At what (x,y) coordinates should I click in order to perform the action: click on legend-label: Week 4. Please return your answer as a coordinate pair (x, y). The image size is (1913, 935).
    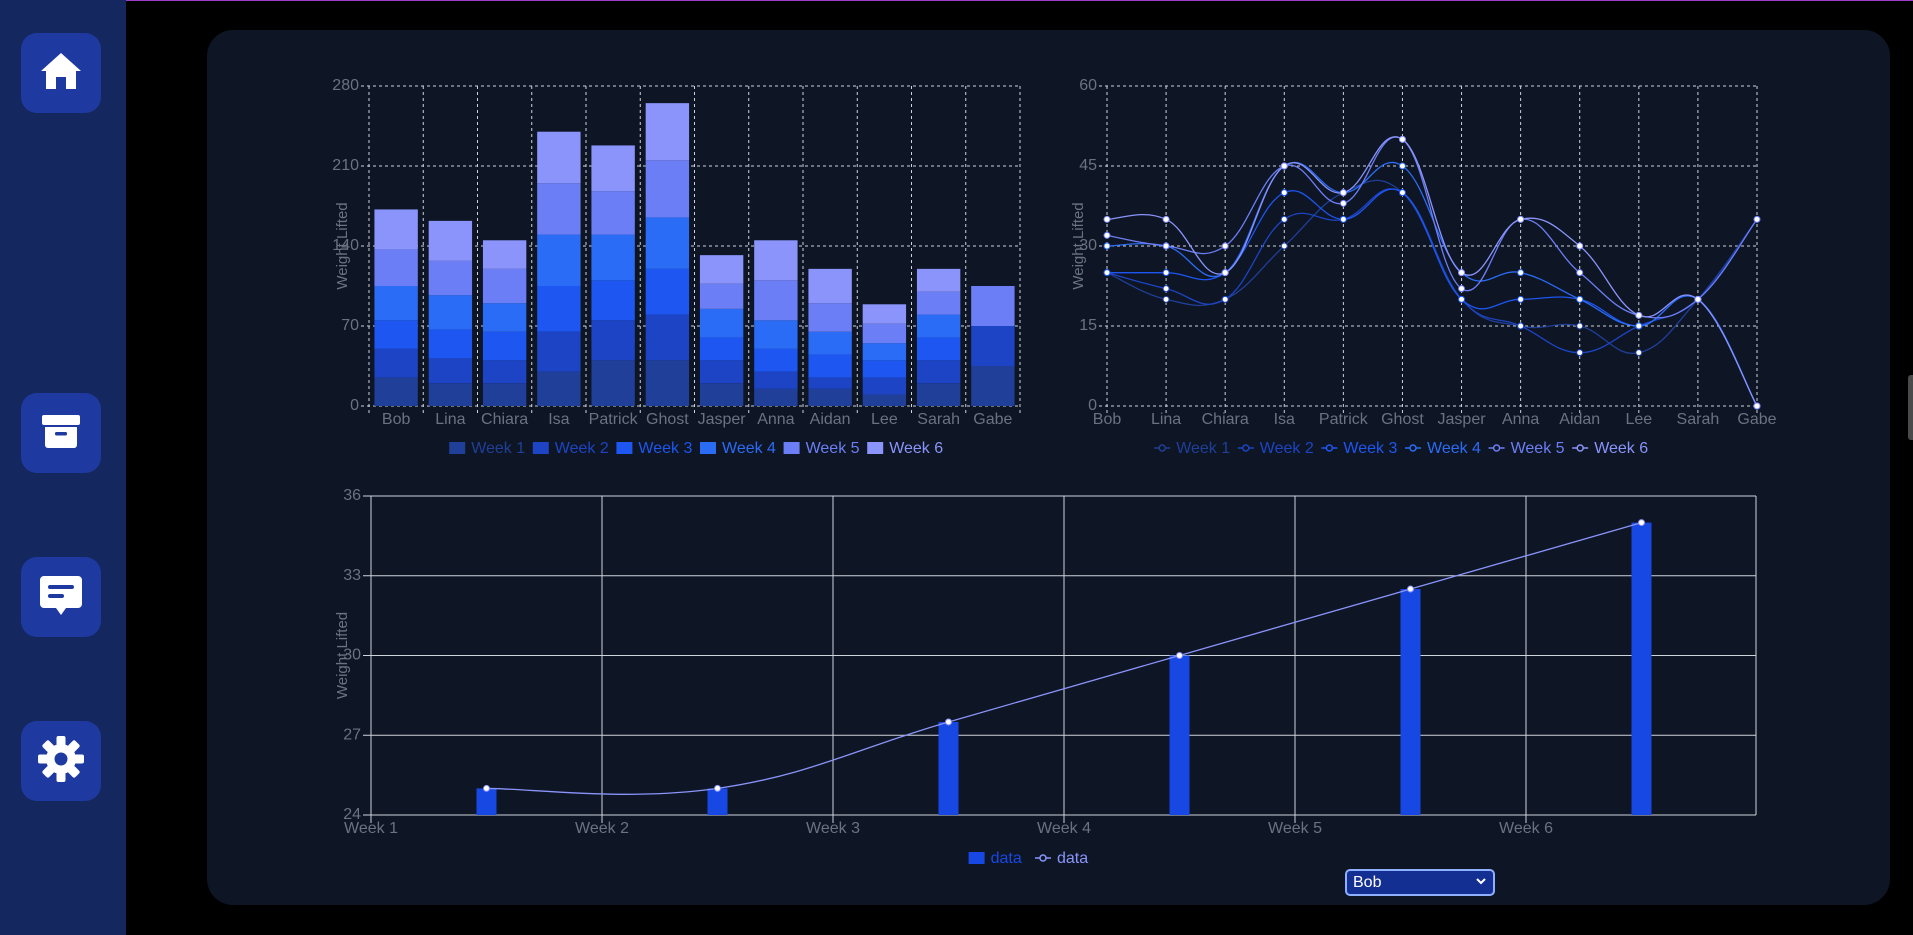
    Looking at the image, I should click on (1454, 448).